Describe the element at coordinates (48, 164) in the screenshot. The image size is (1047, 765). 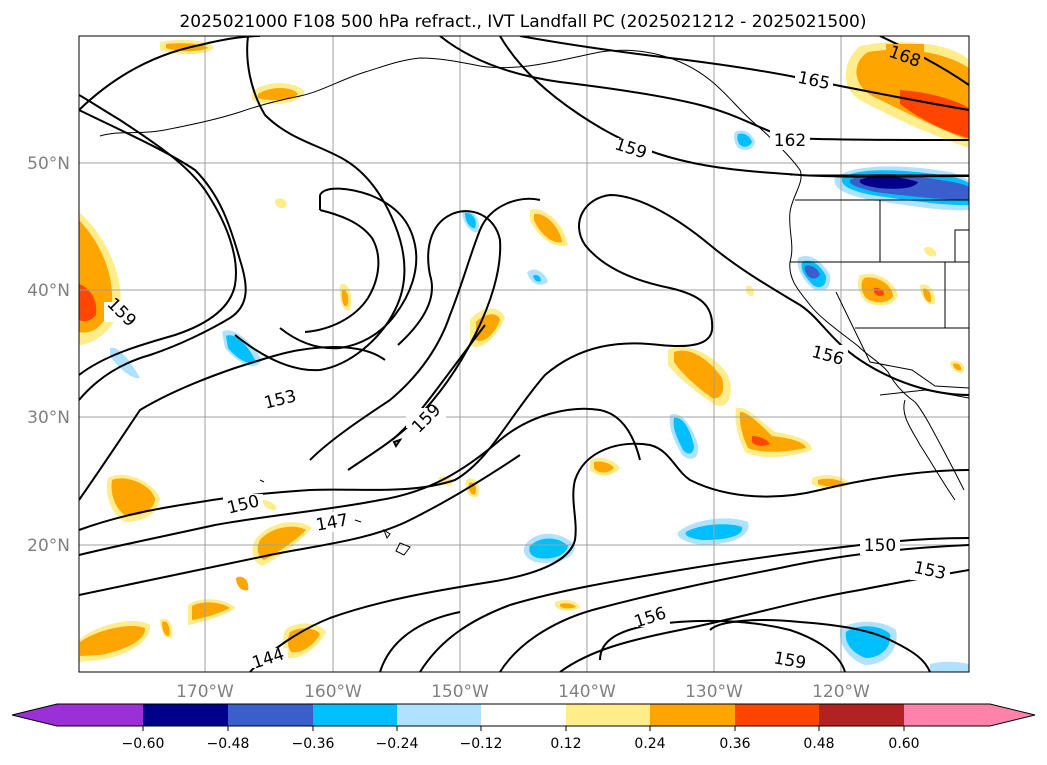
I see `lat-label: 50°N` at that location.